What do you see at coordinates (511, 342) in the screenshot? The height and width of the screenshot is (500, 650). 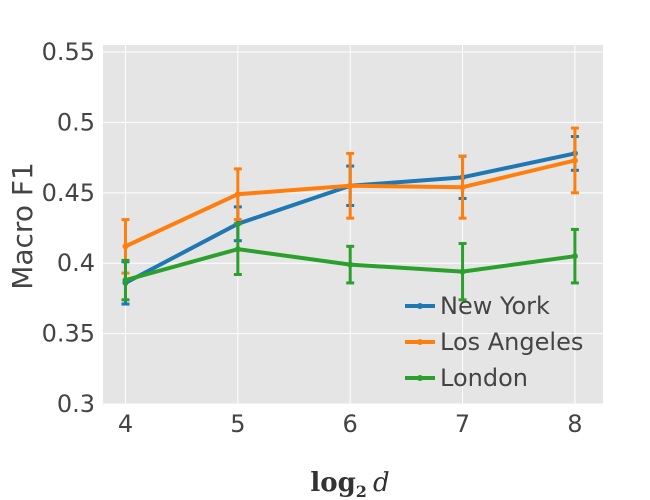 I see `legend-label-los-angeles: Los Angeles` at bounding box center [511, 342].